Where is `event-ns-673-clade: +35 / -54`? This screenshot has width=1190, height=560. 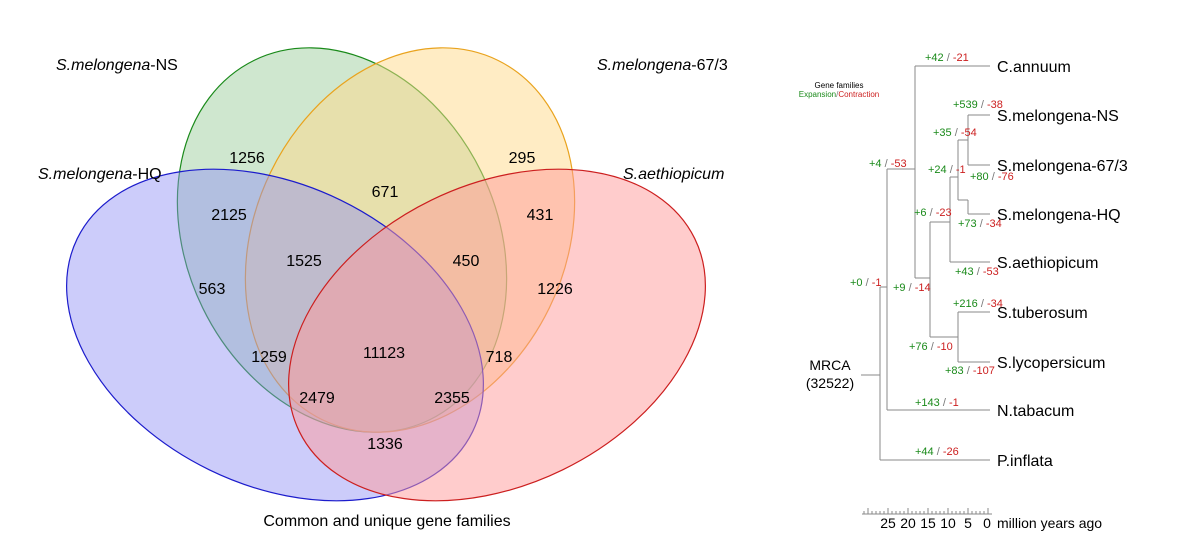
event-ns-673-clade: +35 / -54 is located at coordinates (955, 133).